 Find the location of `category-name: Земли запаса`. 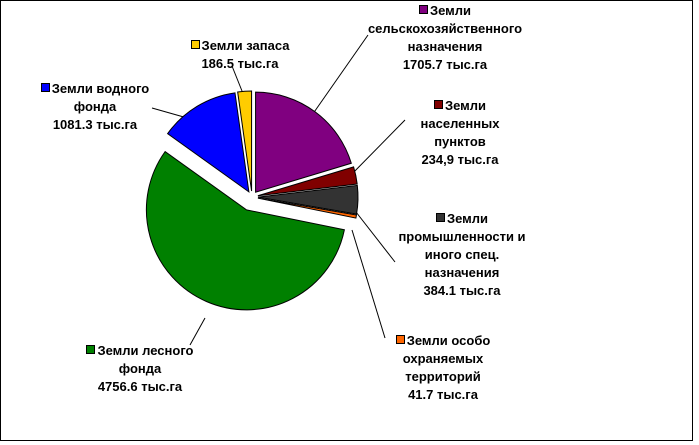

category-name: Земли запаса is located at coordinates (245, 45).